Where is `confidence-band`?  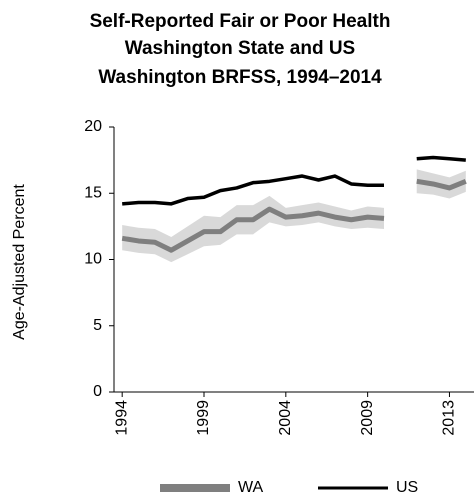 confidence-band is located at coordinates (253, 229).